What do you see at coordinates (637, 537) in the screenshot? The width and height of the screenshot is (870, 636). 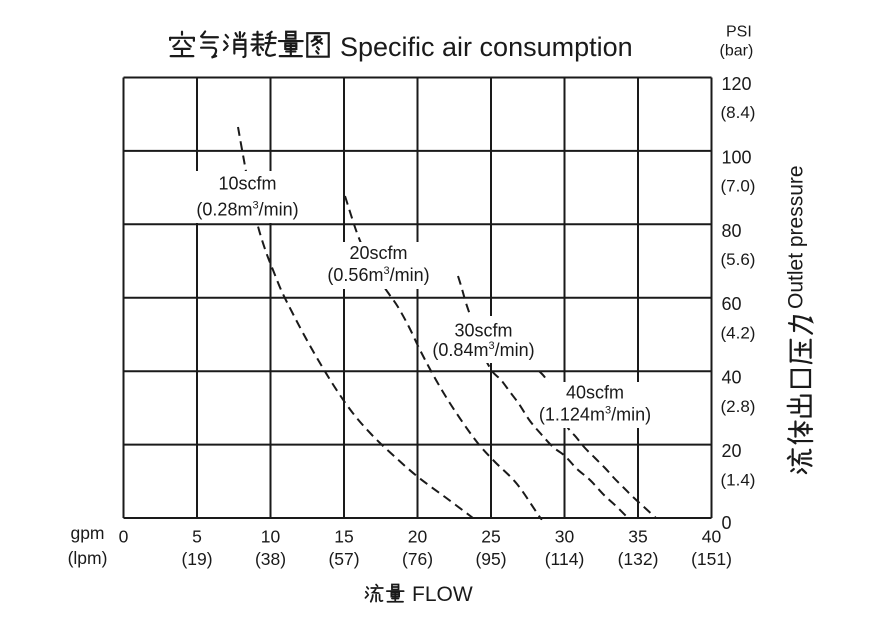 I see `svg-text: 35` at bounding box center [637, 537].